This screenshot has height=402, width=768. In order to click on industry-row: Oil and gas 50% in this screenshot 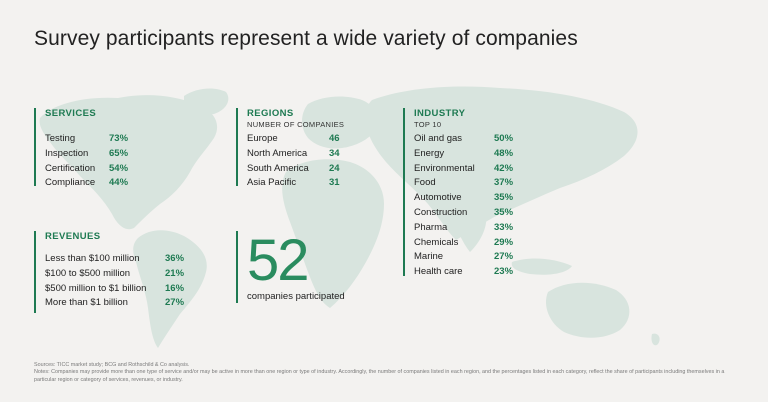, I will do `click(463, 139)`.